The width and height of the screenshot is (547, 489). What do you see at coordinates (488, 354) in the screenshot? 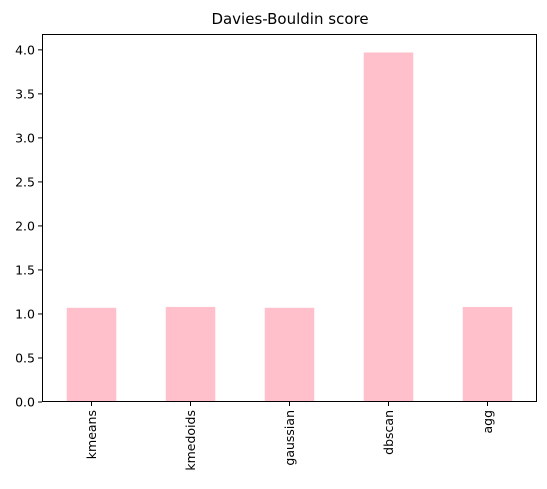
I see `bar-agg` at bounding box center [488, 354].